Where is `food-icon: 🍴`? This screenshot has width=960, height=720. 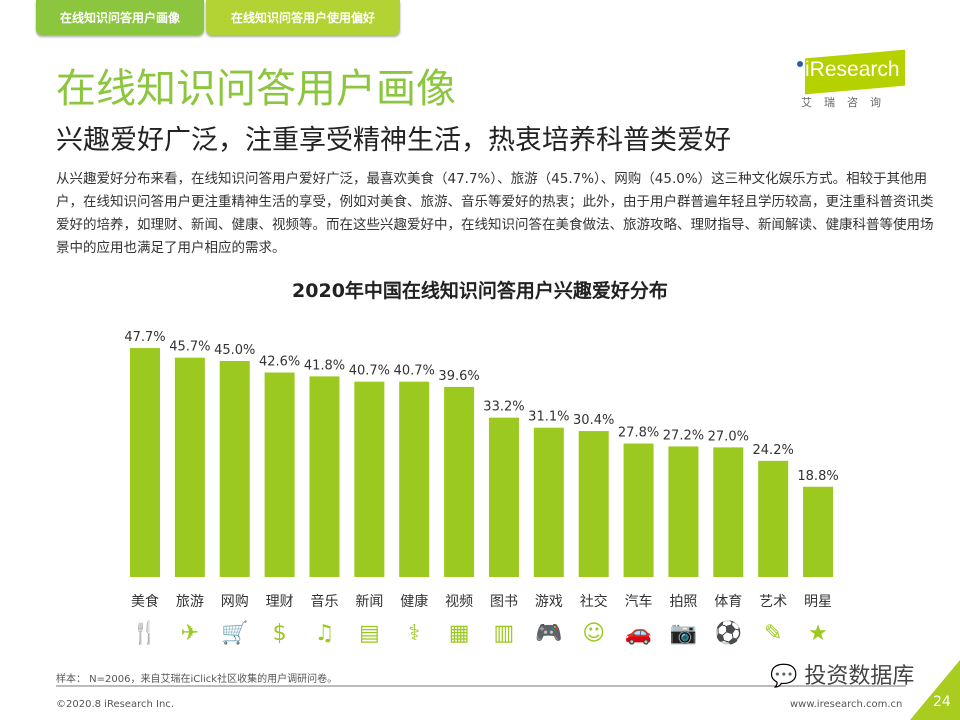
food-icon: 🍴 is located at coordinates (144, 633).